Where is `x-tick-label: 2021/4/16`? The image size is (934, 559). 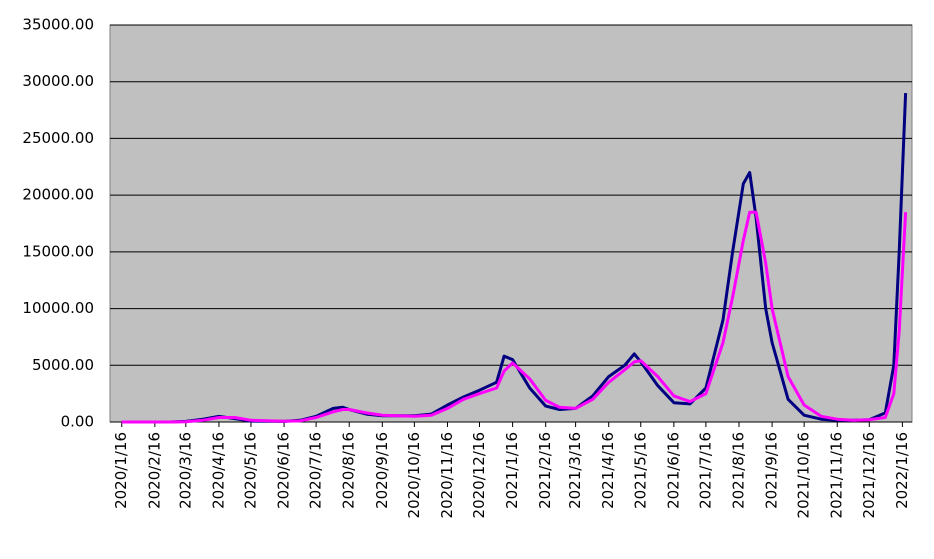 x-tick-label: 2021/4/16 is located at coordinates (608, 470).